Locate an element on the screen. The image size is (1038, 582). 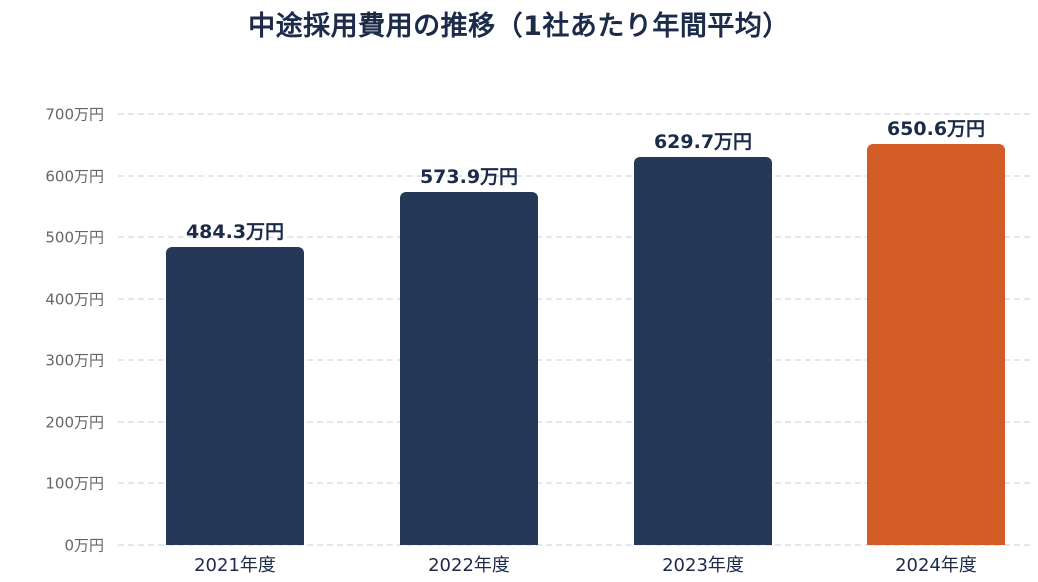
y-axis-tick-label: 0万円 is located at coordinates (84, 545).